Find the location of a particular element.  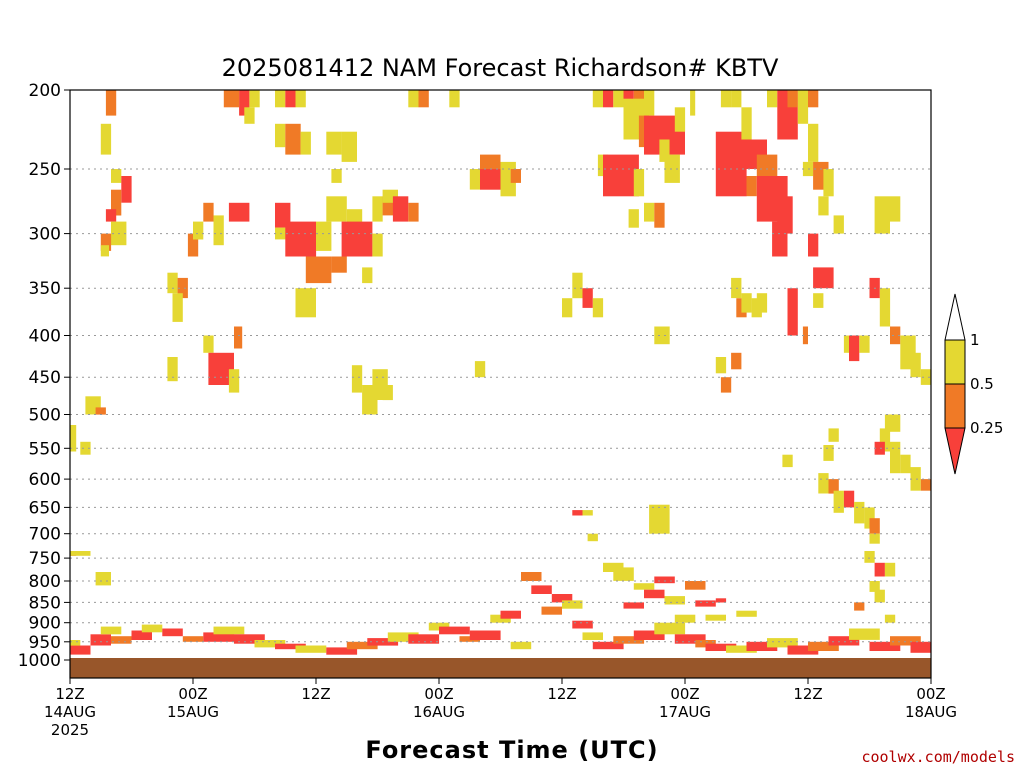

x-tick-label-3-2: 16AUG is located at coordinates (439, 712).